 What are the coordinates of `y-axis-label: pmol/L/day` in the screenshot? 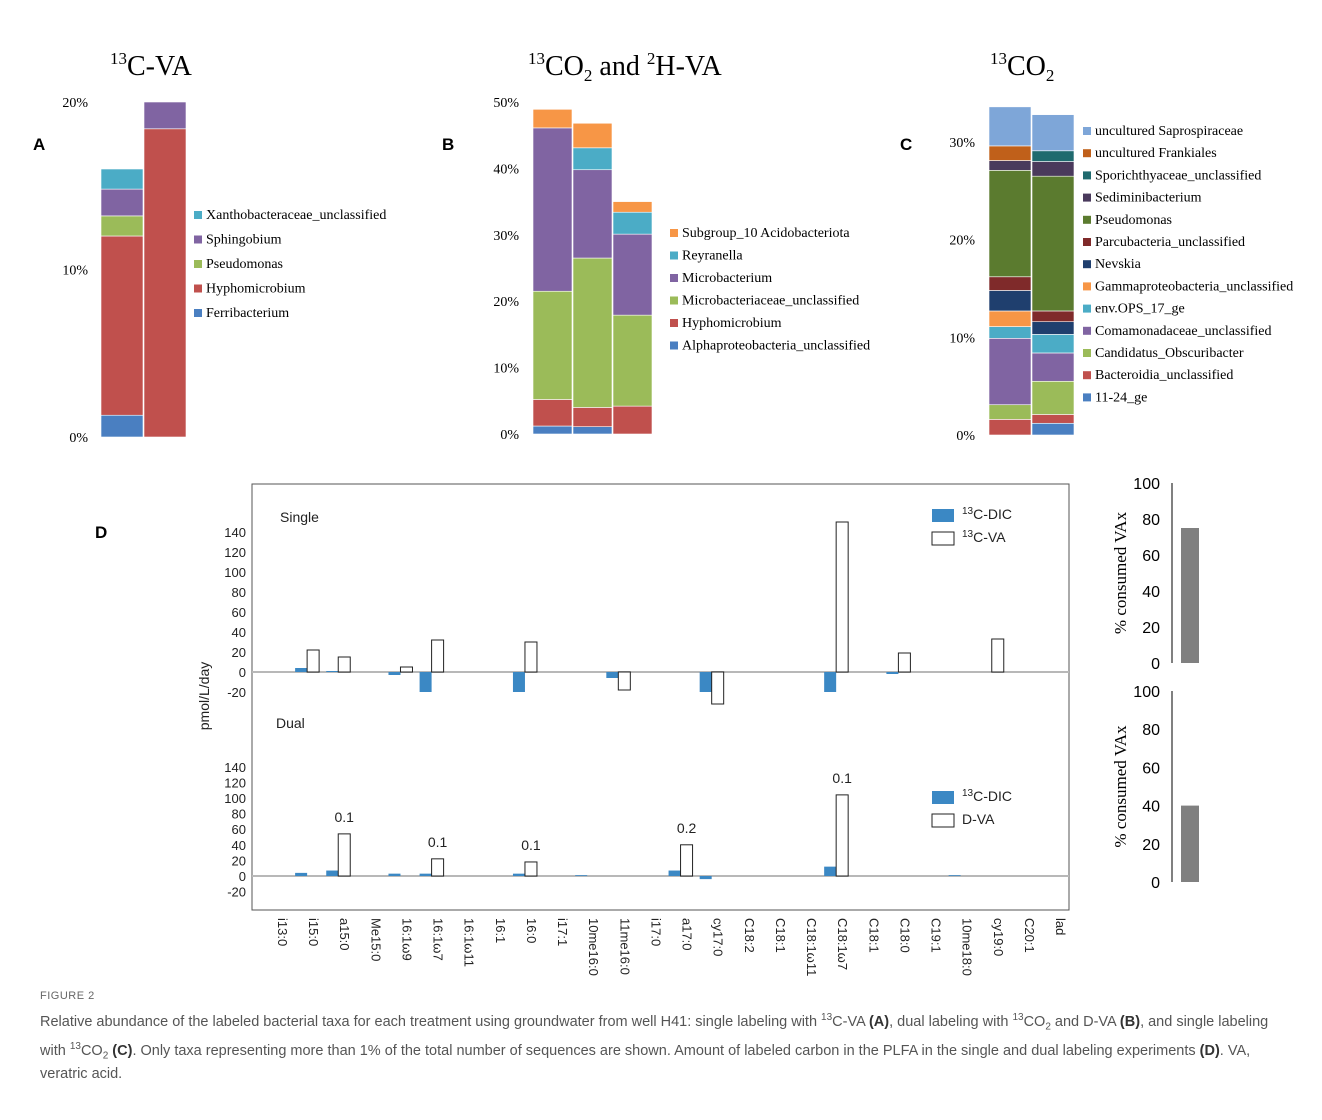 It's located at (204, 696).